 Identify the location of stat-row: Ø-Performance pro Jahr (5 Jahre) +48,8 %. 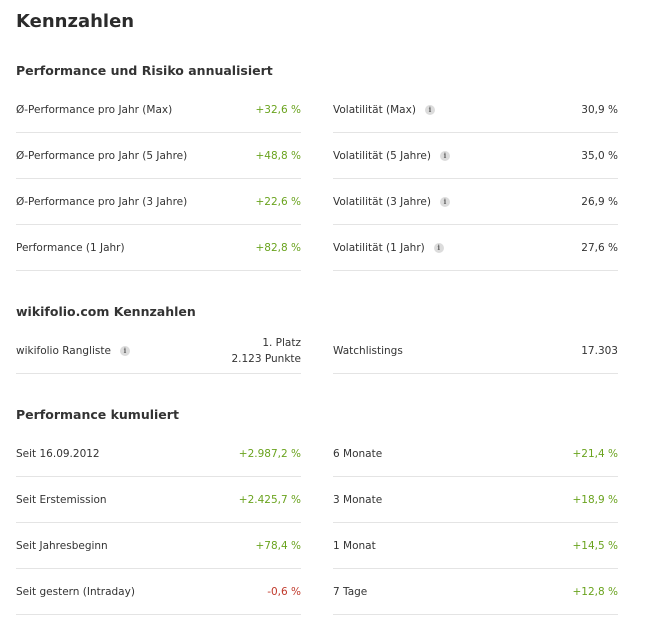
(158, 156).